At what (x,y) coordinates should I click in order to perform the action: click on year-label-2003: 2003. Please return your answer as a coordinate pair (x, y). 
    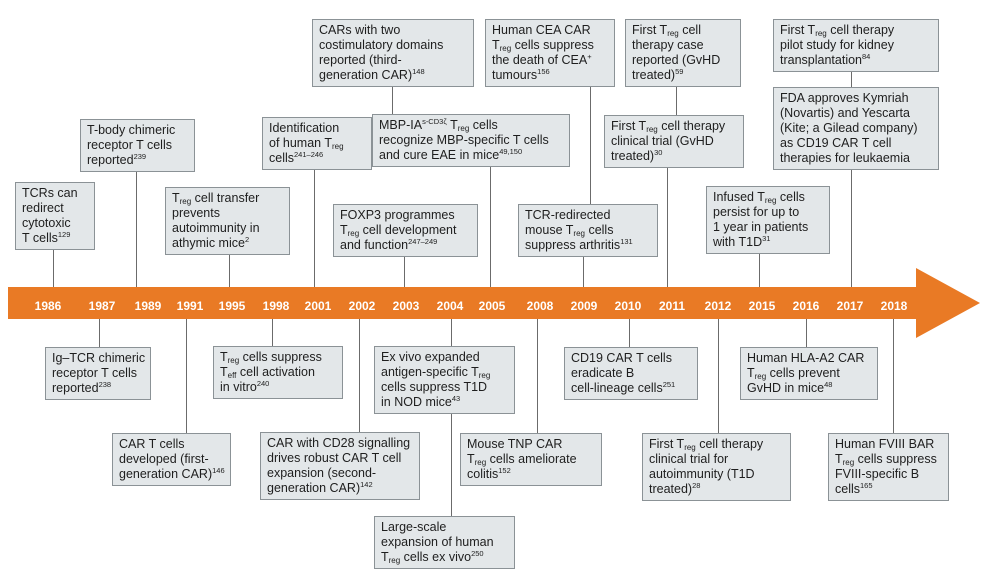
    Looking at the image, I should click on (406, 306).